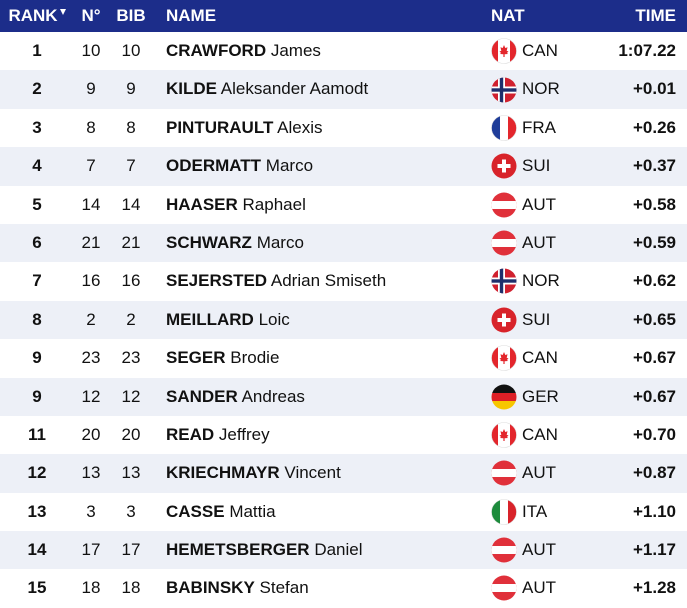 This screenshot has width=687, height=608. I want to click on rank: 8, so click(37, 319).